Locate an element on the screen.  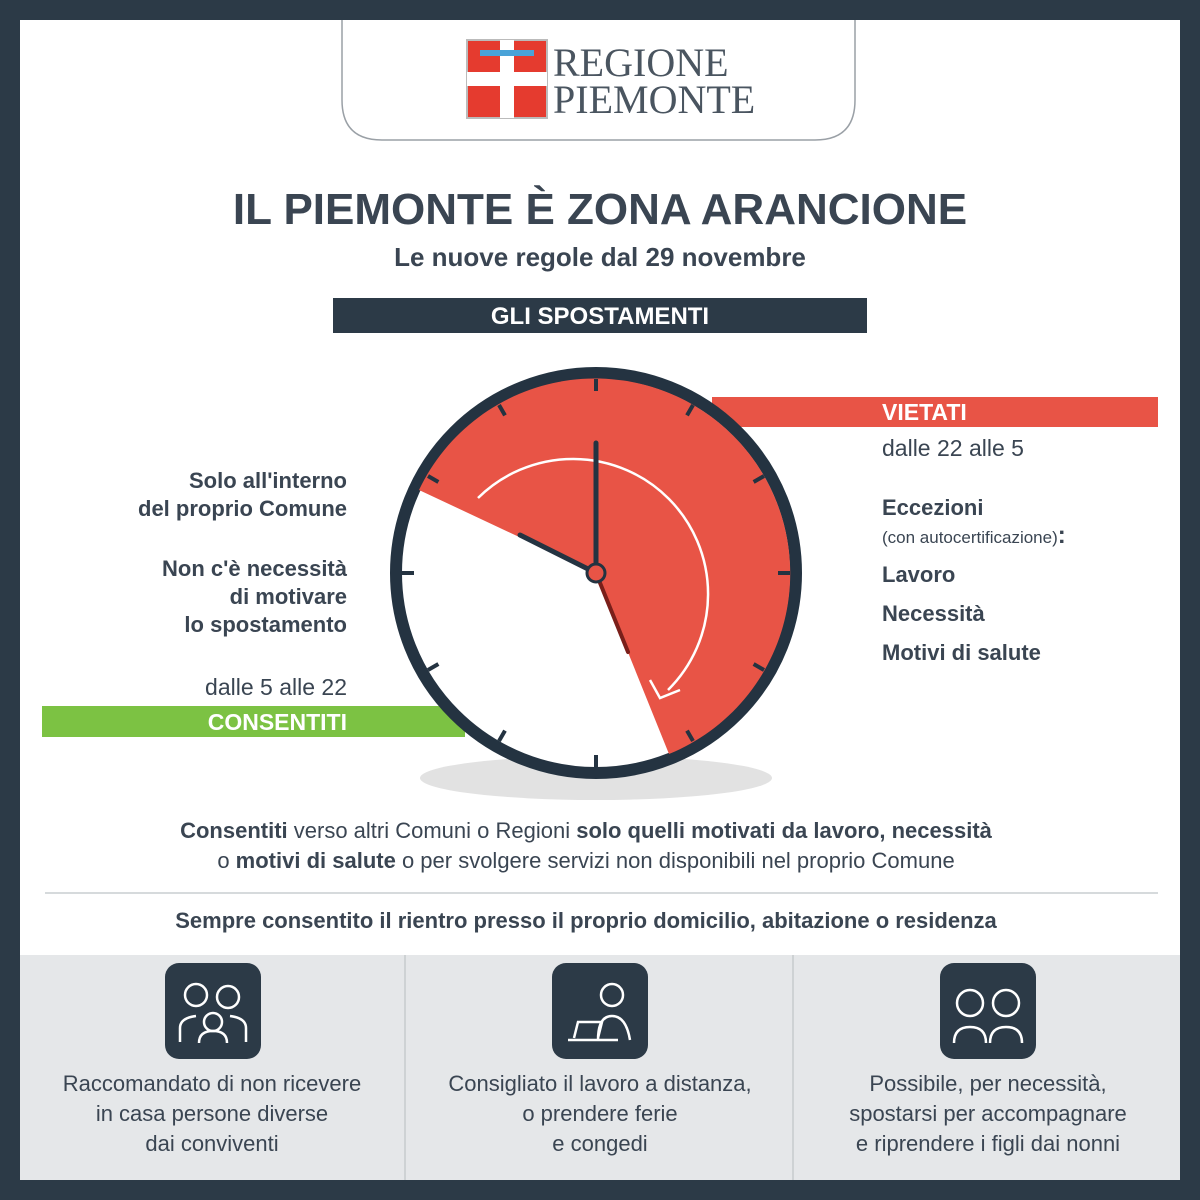
allowed-note: Non c'è necessità is located at coordinates (255, 568).